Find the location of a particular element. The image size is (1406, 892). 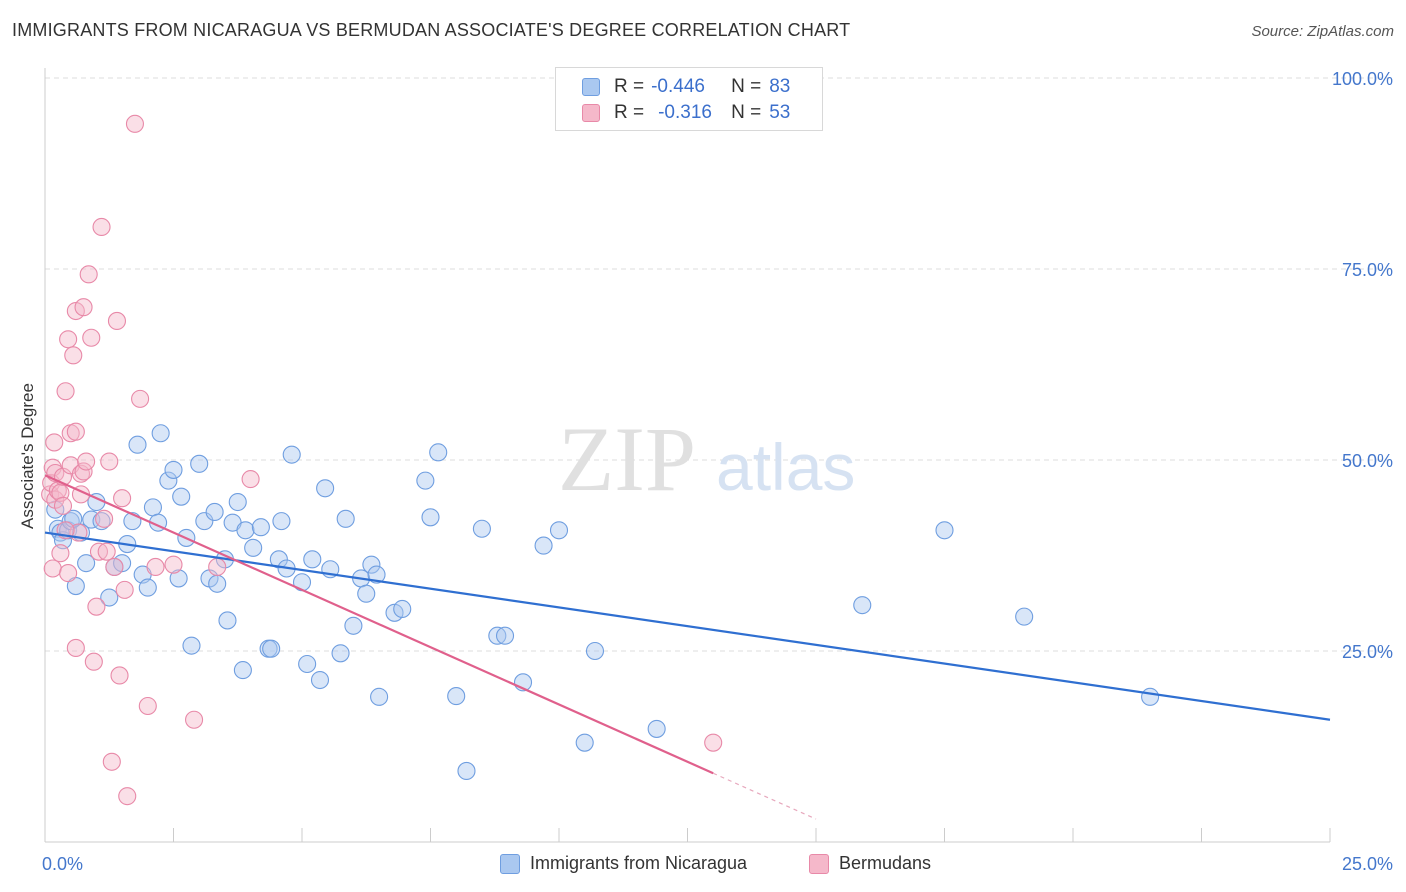

y-tick-label: 25.0% is located at coordinates (1367, 652).